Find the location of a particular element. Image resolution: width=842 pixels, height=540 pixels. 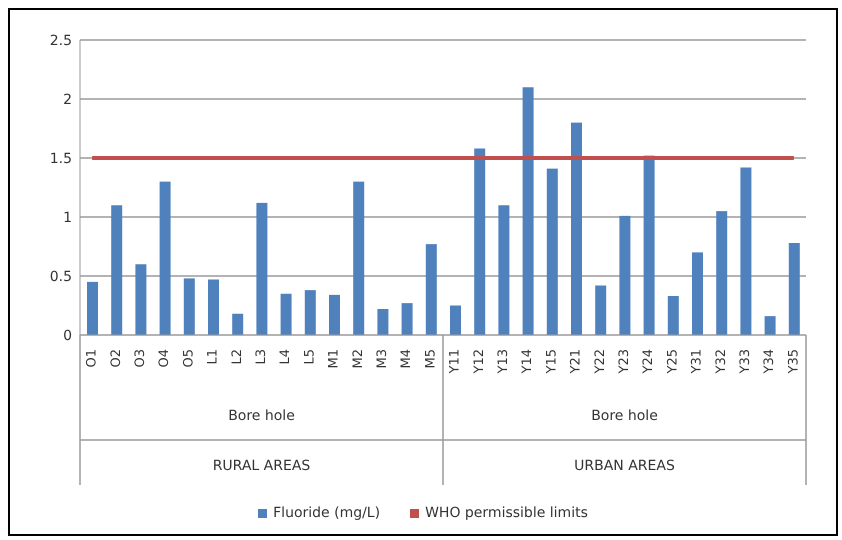

x-tick-label: M5 is located at coordinates (430, 358).